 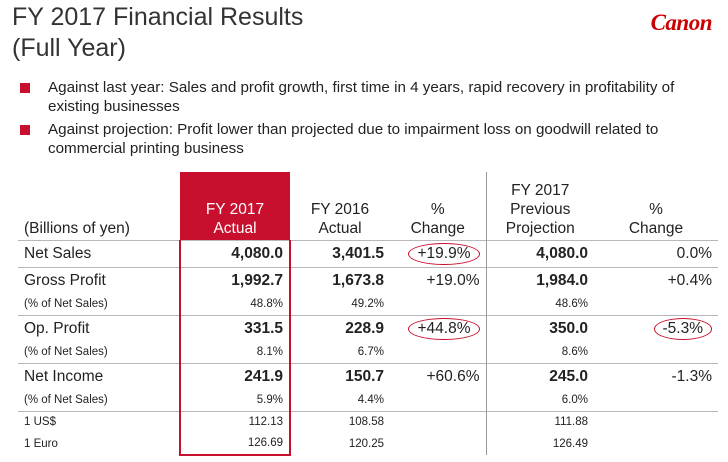 I want to click on cell-fy2017: 5.9%, so click(x=235, y=401).